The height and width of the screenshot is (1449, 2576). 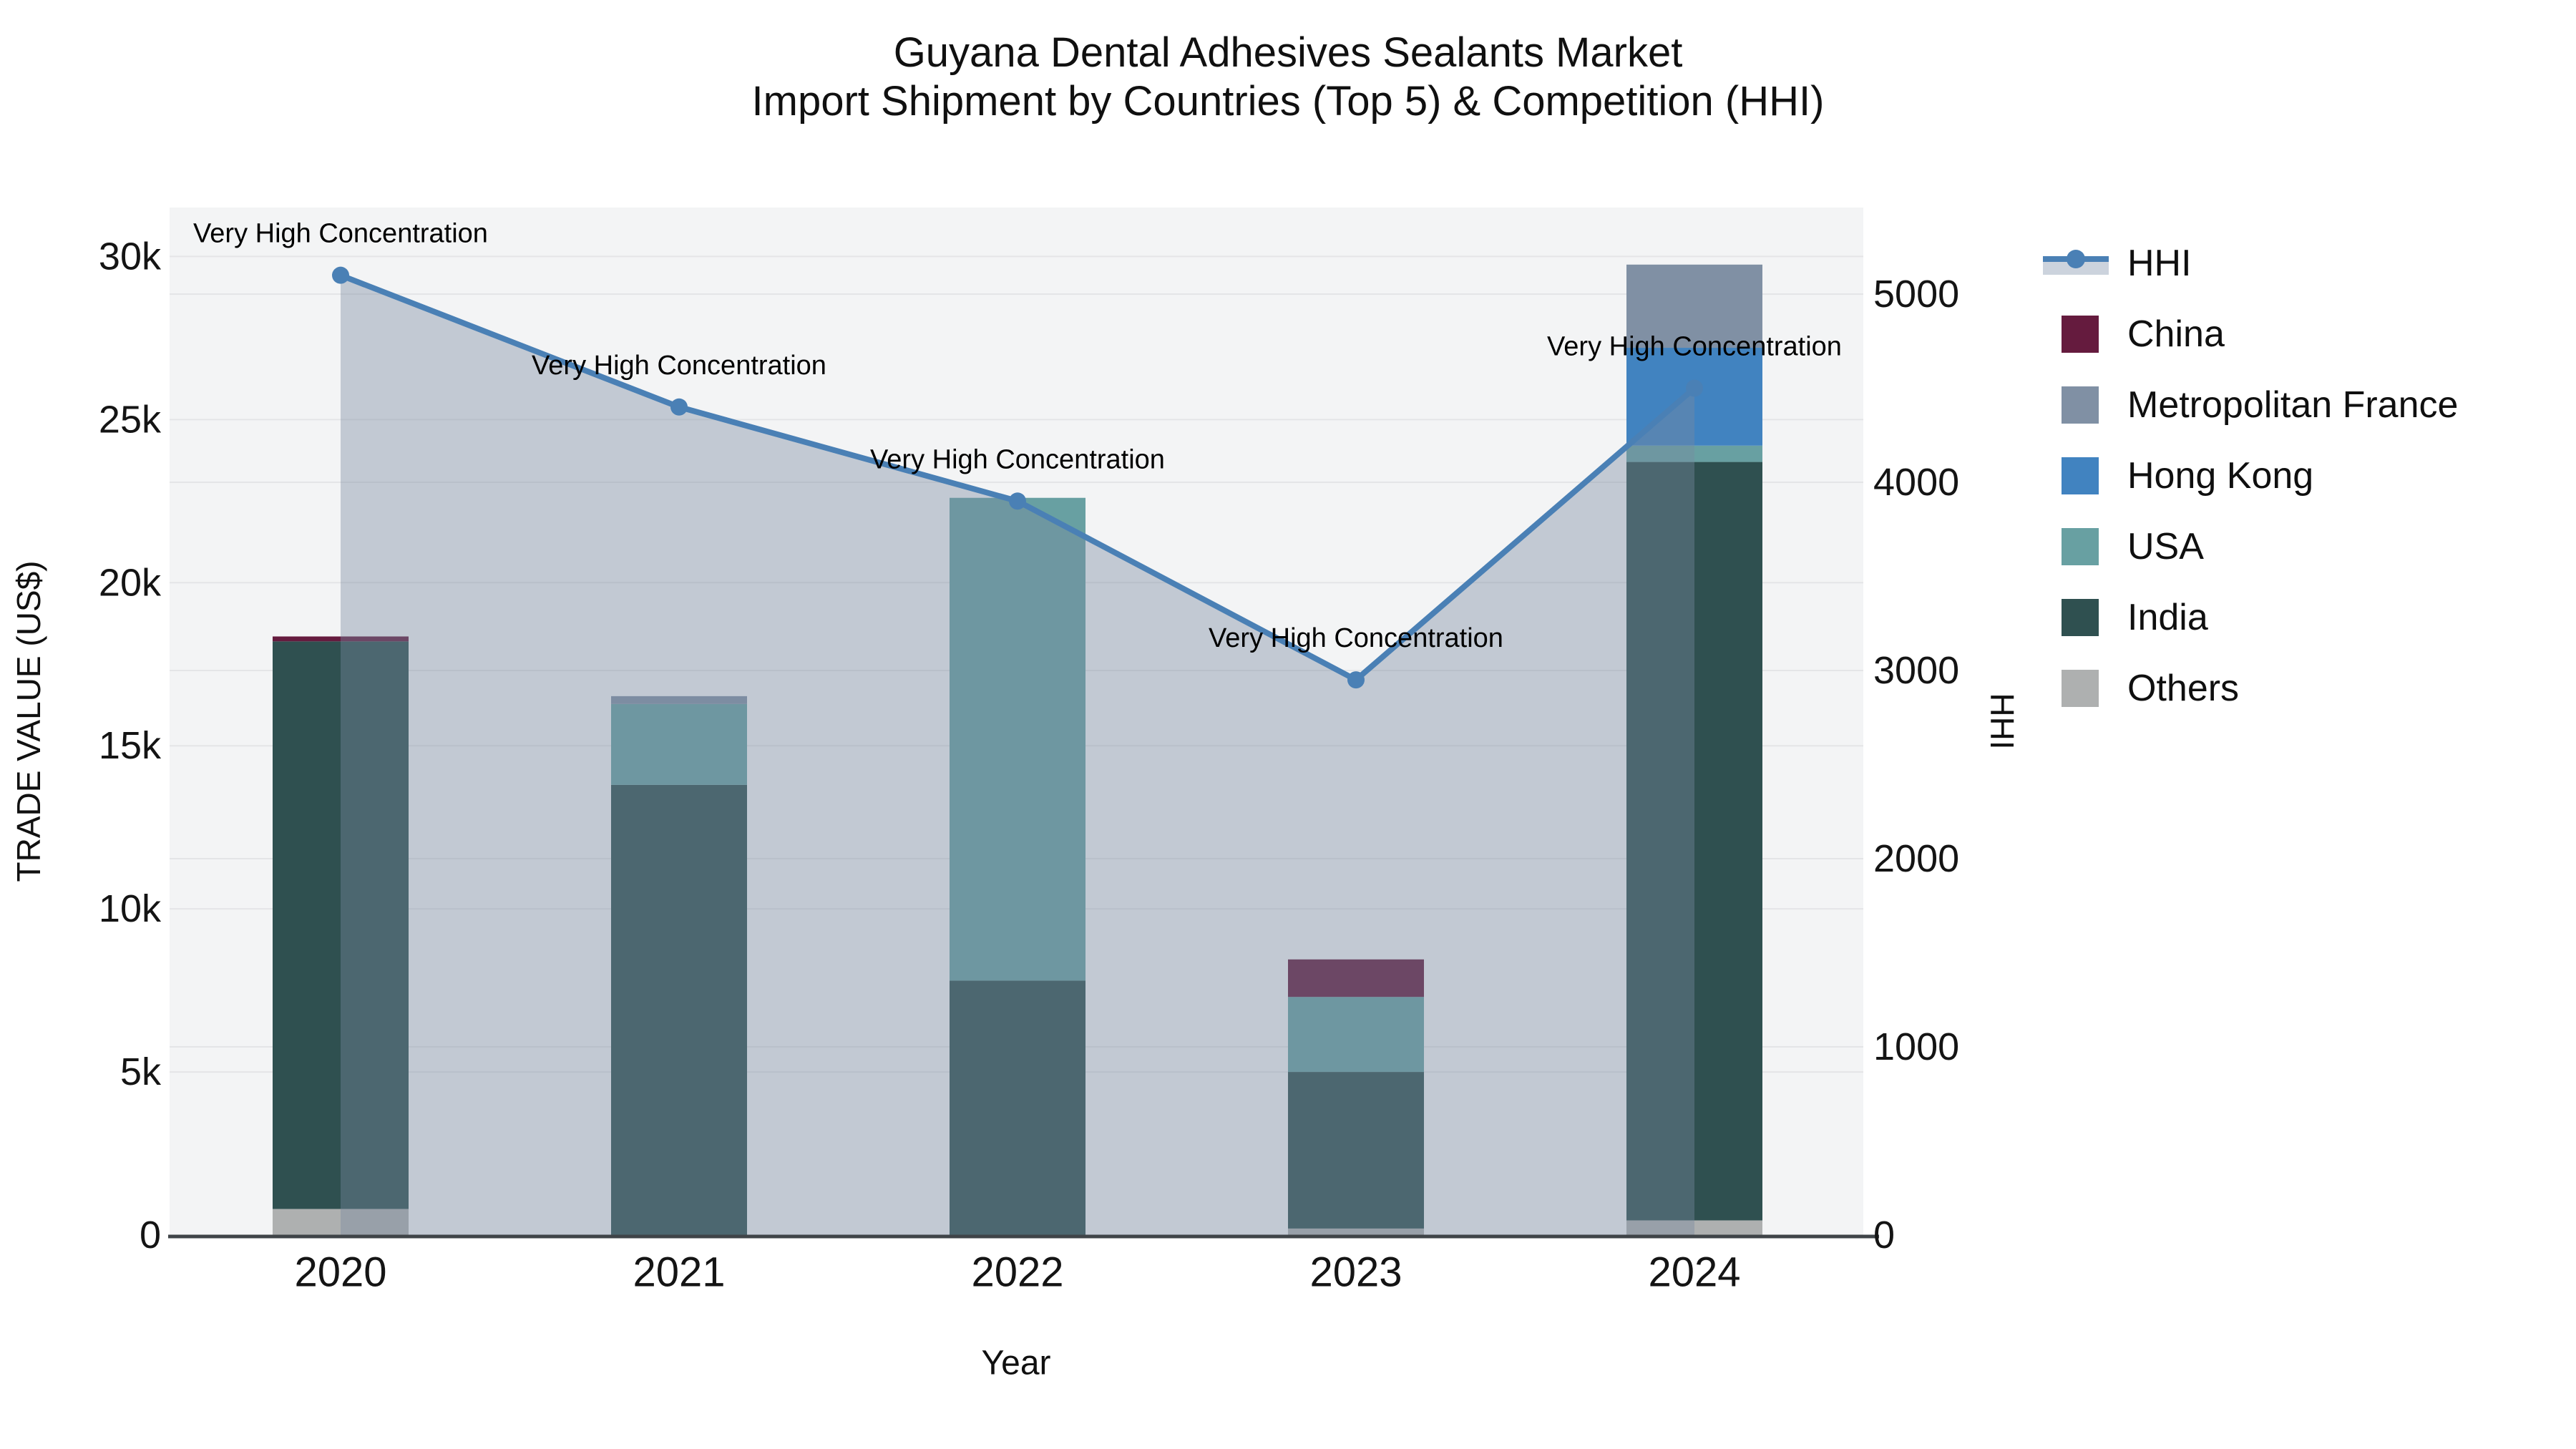 What do you see at coordinates (1356, 638) in the screenshot?
I see `annotation-2023: Very High Concentration` at bounding box center [1356, 638].